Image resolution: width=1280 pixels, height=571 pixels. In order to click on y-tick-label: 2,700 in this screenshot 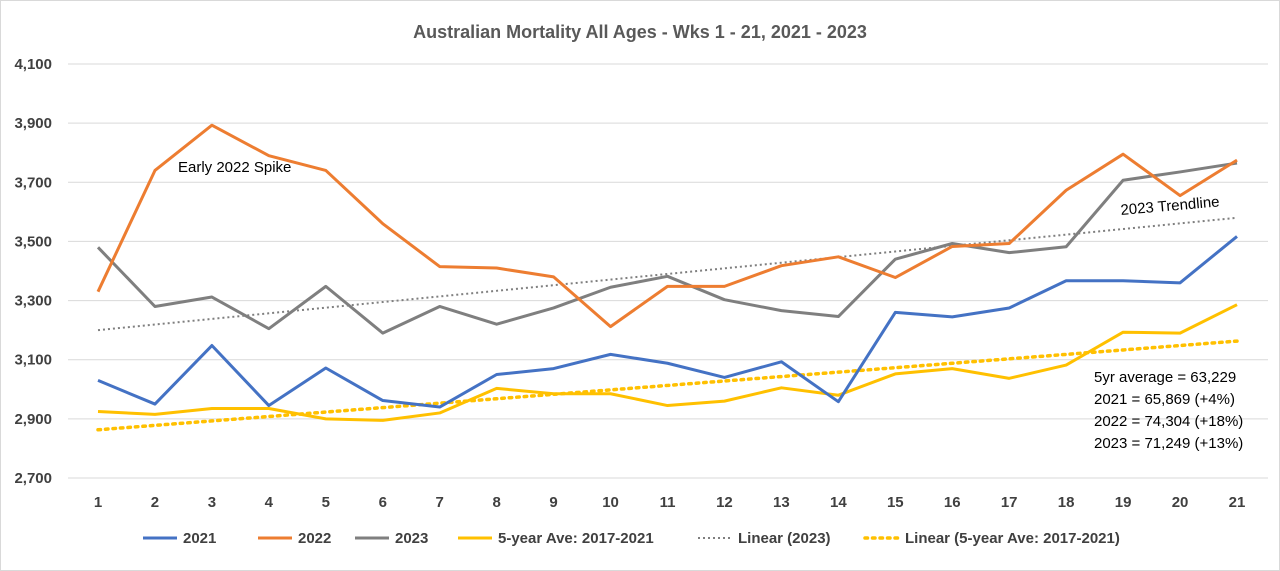, I will do `click(33, 478)`.